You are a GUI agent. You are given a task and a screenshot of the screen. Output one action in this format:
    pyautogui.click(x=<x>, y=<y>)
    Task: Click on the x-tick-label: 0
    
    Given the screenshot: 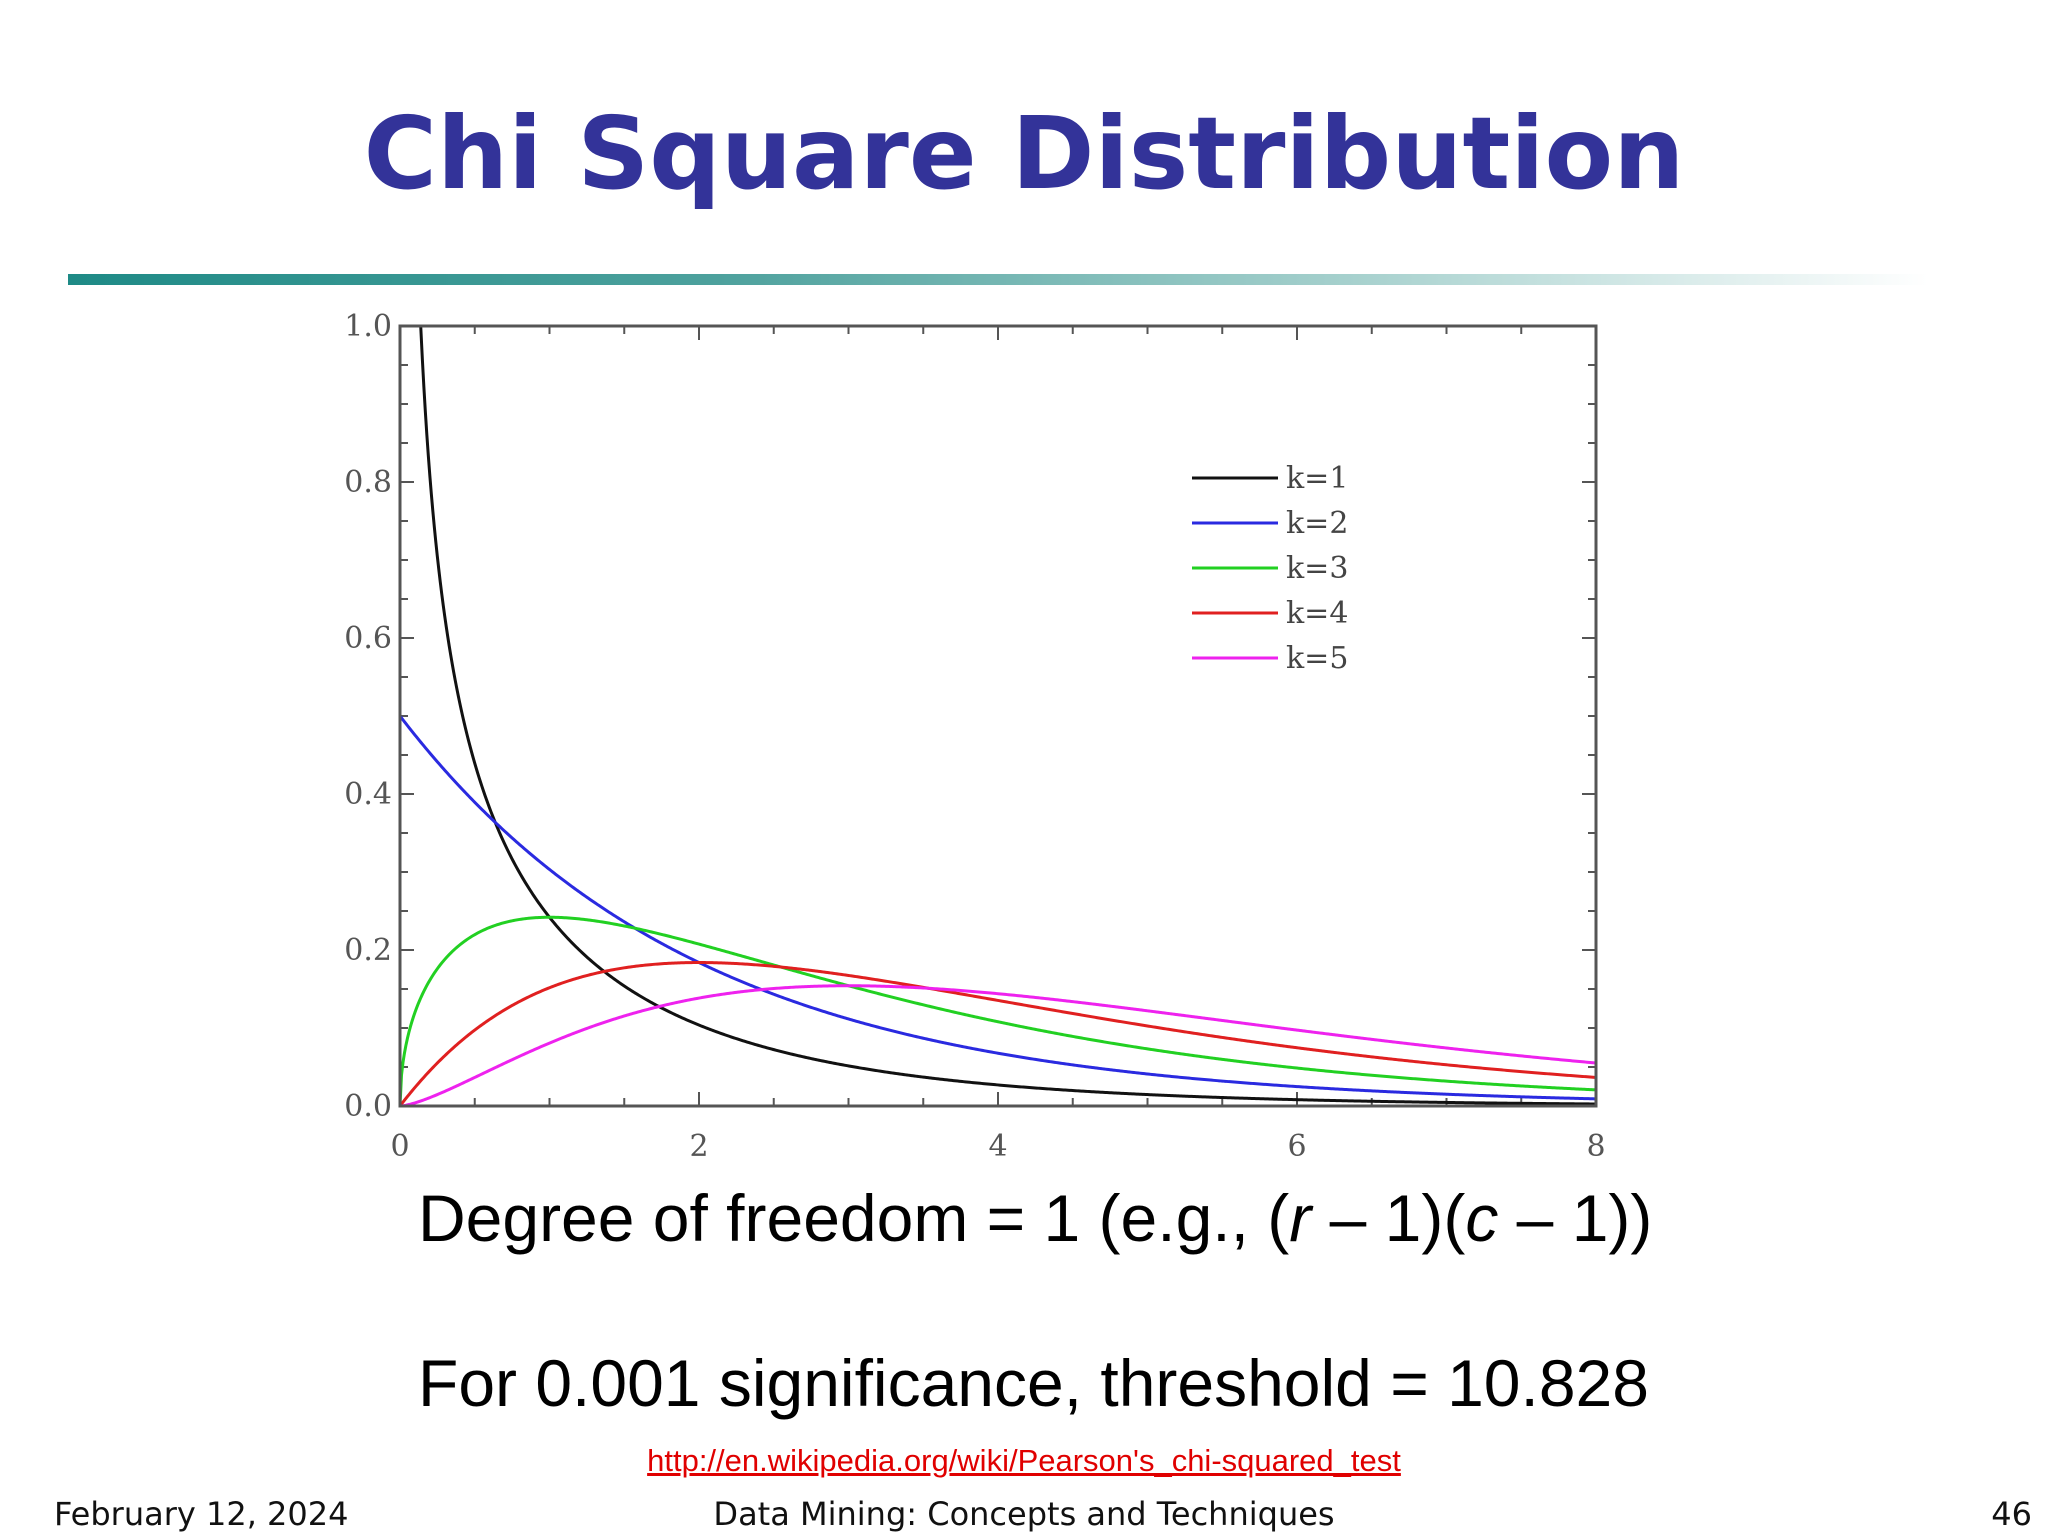 What is the action you would take?
    pyautogui.click(x=399, y=1146)
    